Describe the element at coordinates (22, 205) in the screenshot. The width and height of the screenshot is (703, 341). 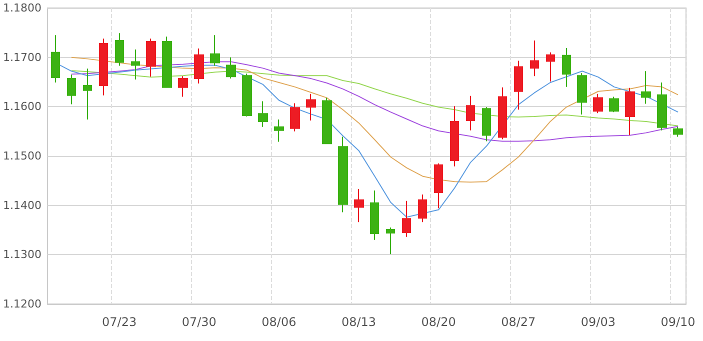
I see `y-tick-label: 1.1400` at that location.